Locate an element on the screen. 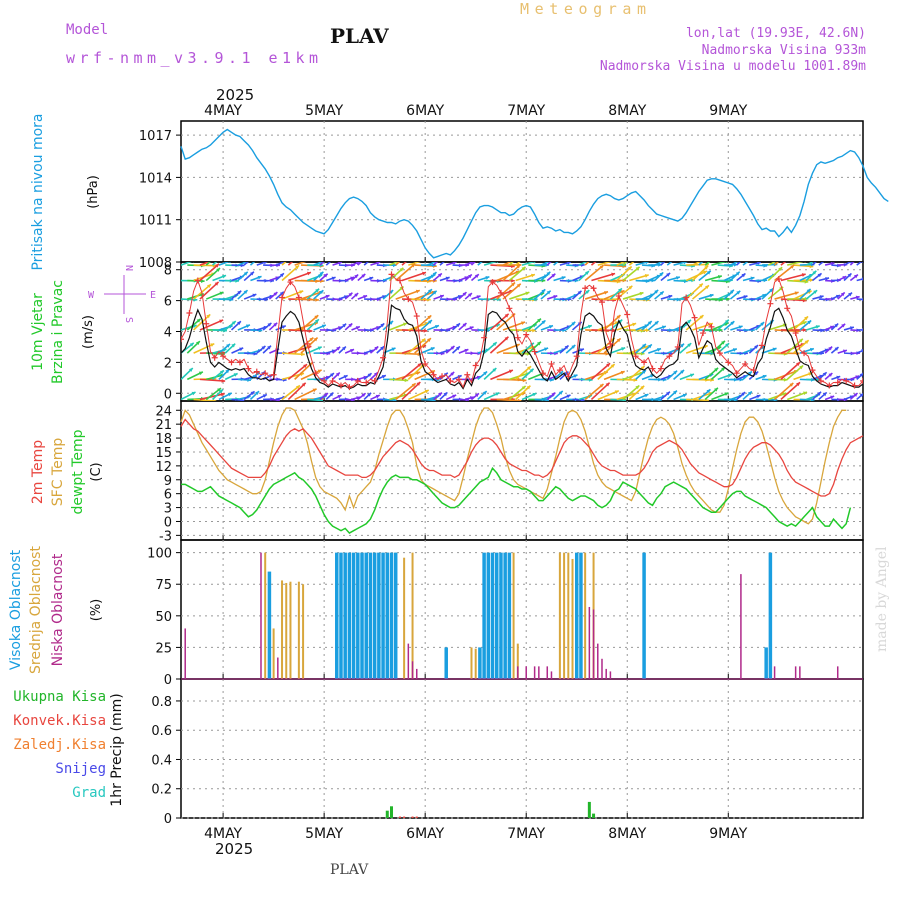 This screenshot has width=900, height=900. y-tick-label: -3 is located at coordinates (165, 536).